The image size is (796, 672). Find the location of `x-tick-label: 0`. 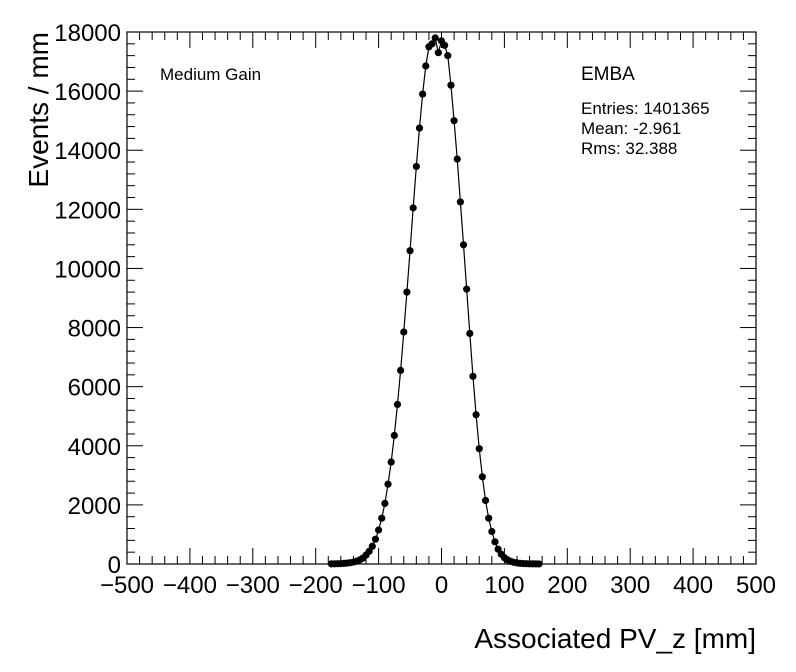

x-tick-label: 0 is located at coordinates (441, 585).